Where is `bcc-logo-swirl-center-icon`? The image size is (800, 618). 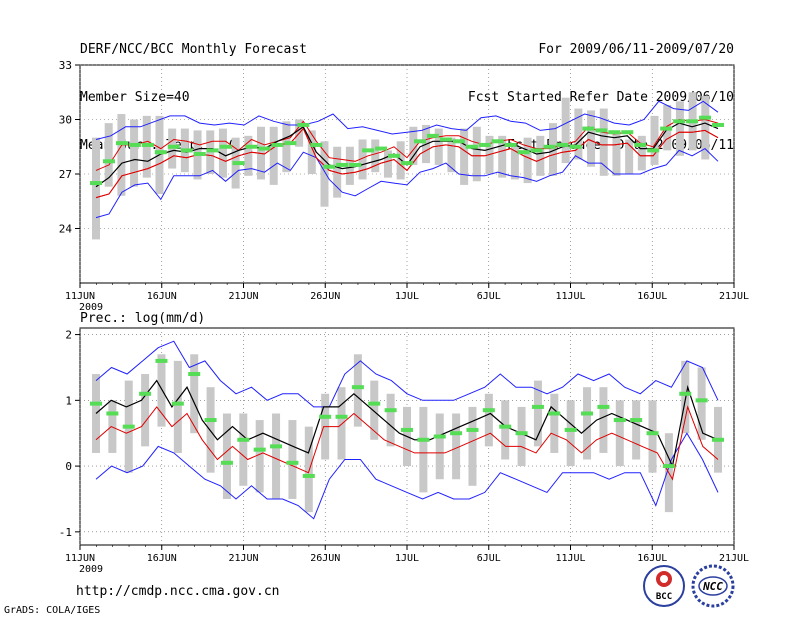
bcc-logo-swirl-center-icon is located at coordinates (664, 579).